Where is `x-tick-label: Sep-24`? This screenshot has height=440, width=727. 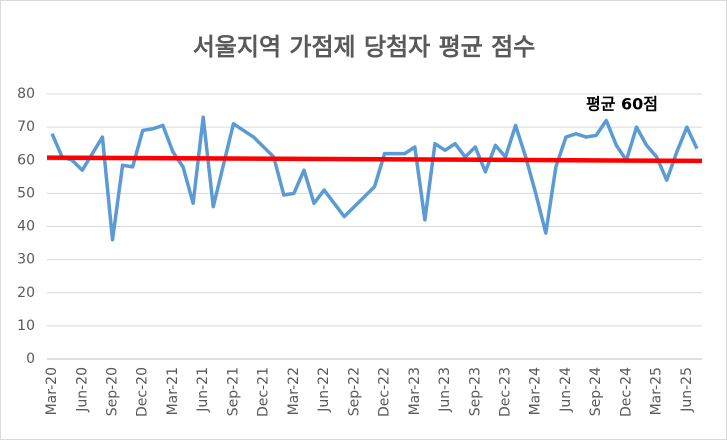
x-tick-label: Sep-24 is located at coordinates (596, 391).